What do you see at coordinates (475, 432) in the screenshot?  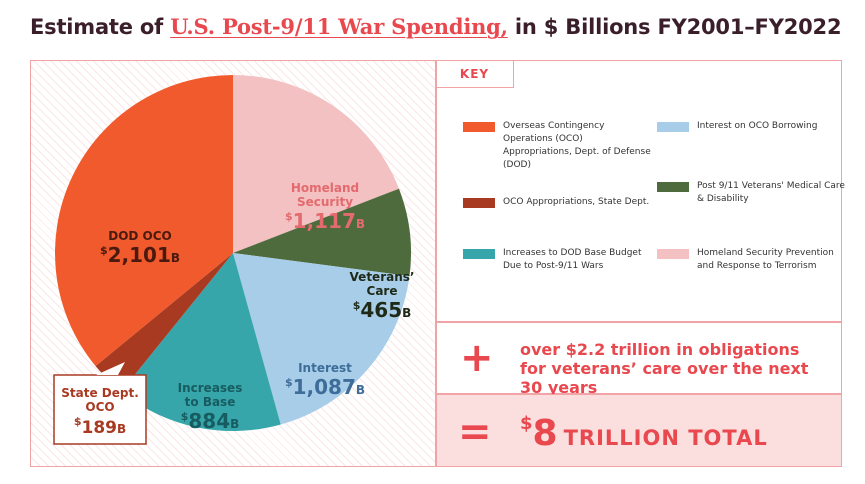 I see `equals-icon: =` at bounding box center [475, 432].